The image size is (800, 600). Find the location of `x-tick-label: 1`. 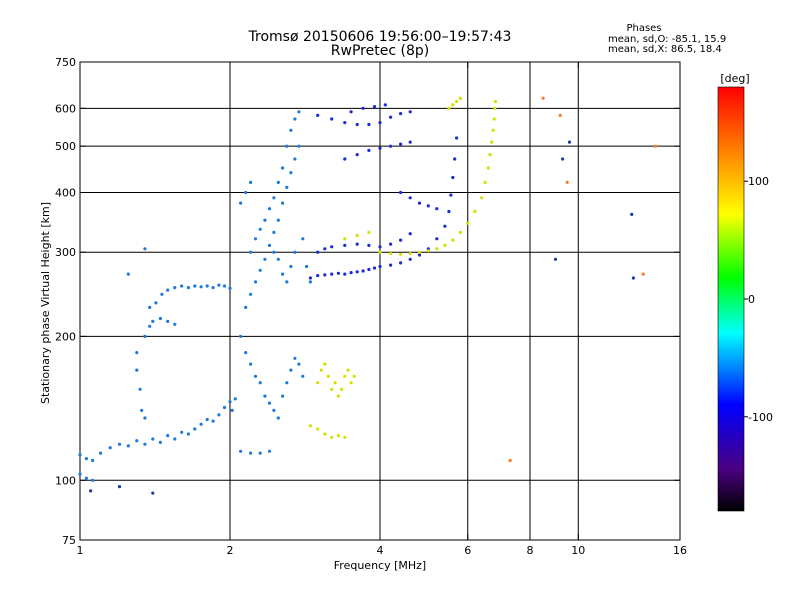

x-tick-label: 1 is located at coordinates (80, 550).